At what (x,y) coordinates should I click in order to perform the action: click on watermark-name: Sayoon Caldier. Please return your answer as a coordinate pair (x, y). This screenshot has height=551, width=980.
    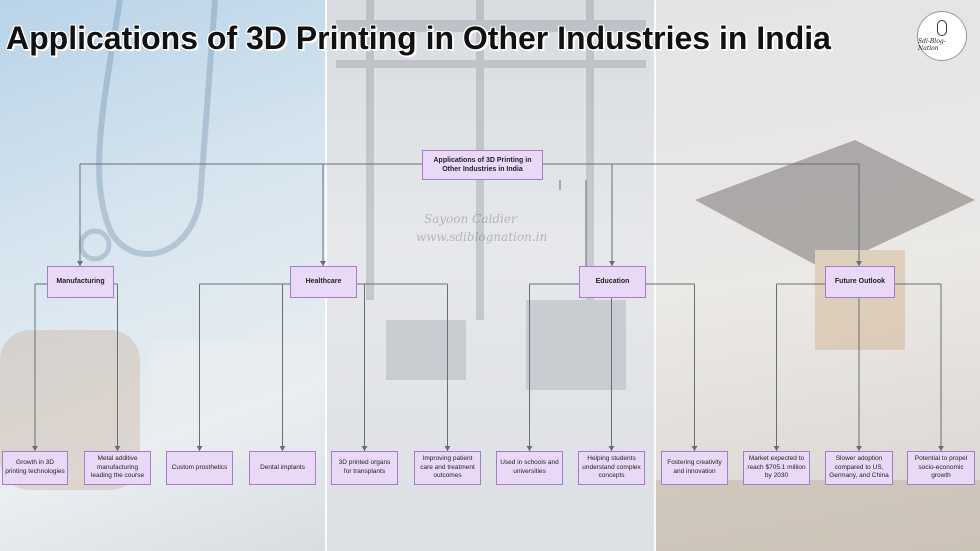
    Looking at the image, I should click on (470, 219).